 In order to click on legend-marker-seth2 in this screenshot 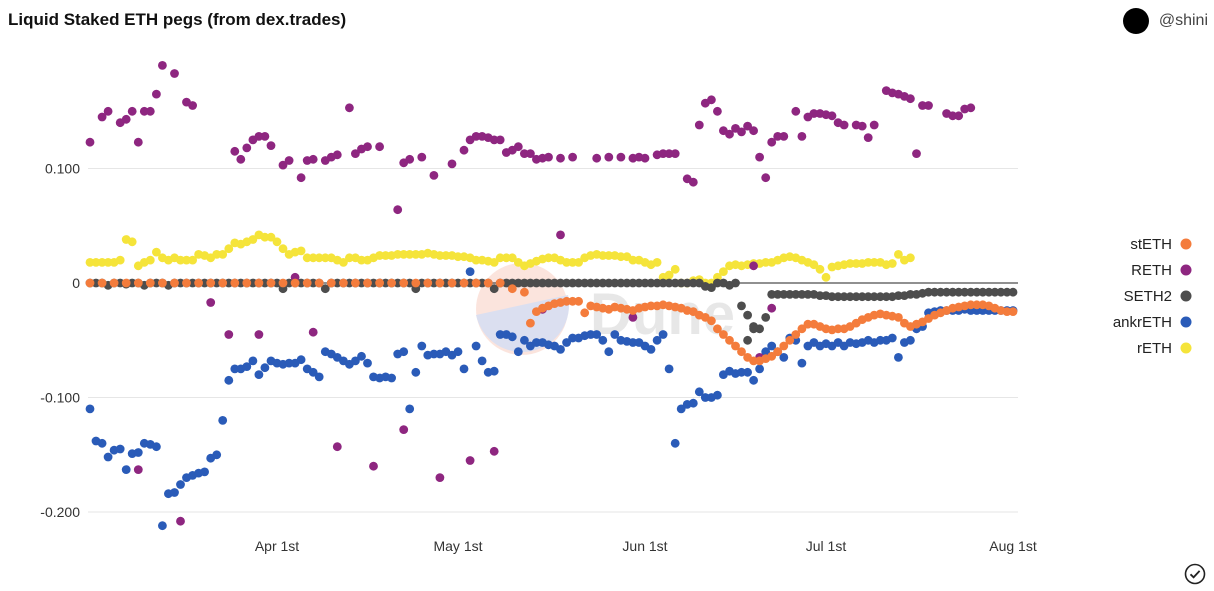, I will do `click(1186, 296)`.